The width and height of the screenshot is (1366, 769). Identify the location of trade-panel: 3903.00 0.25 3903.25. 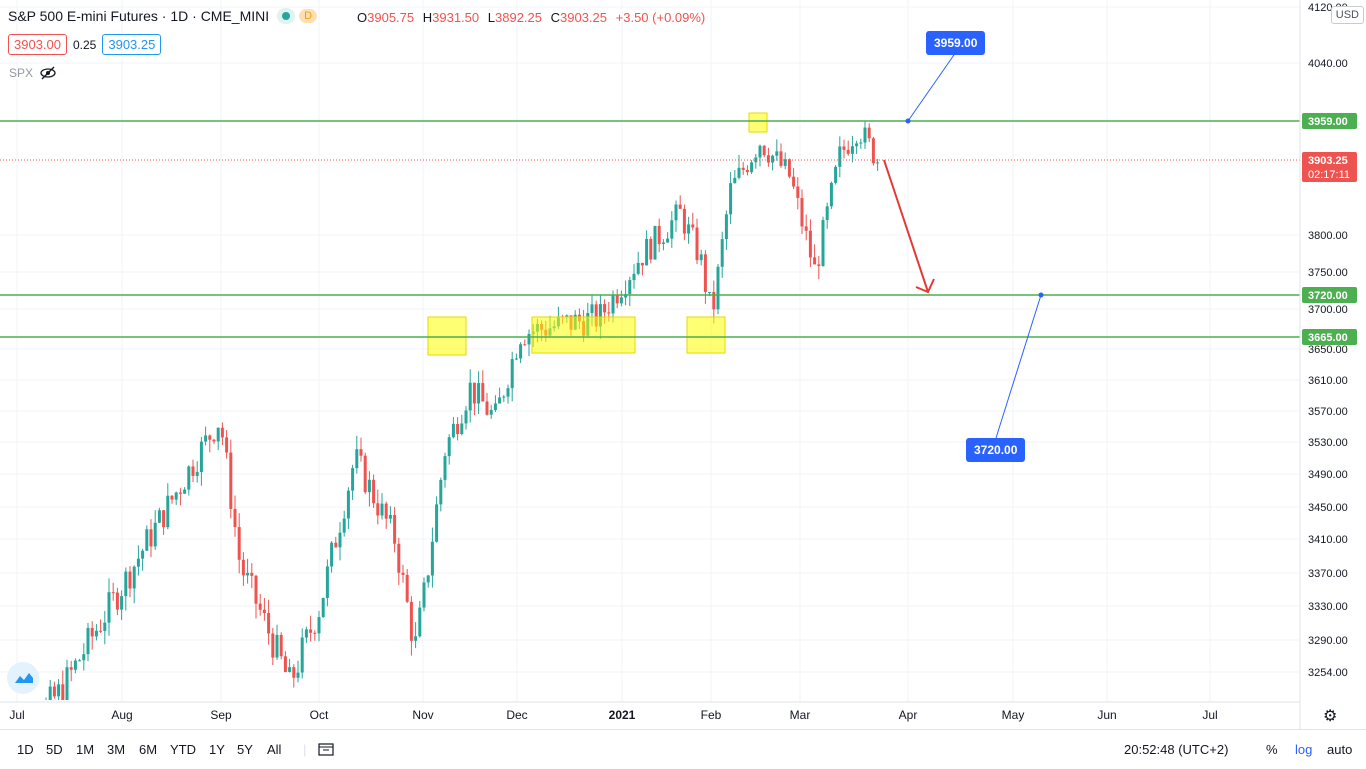
(85, 44).